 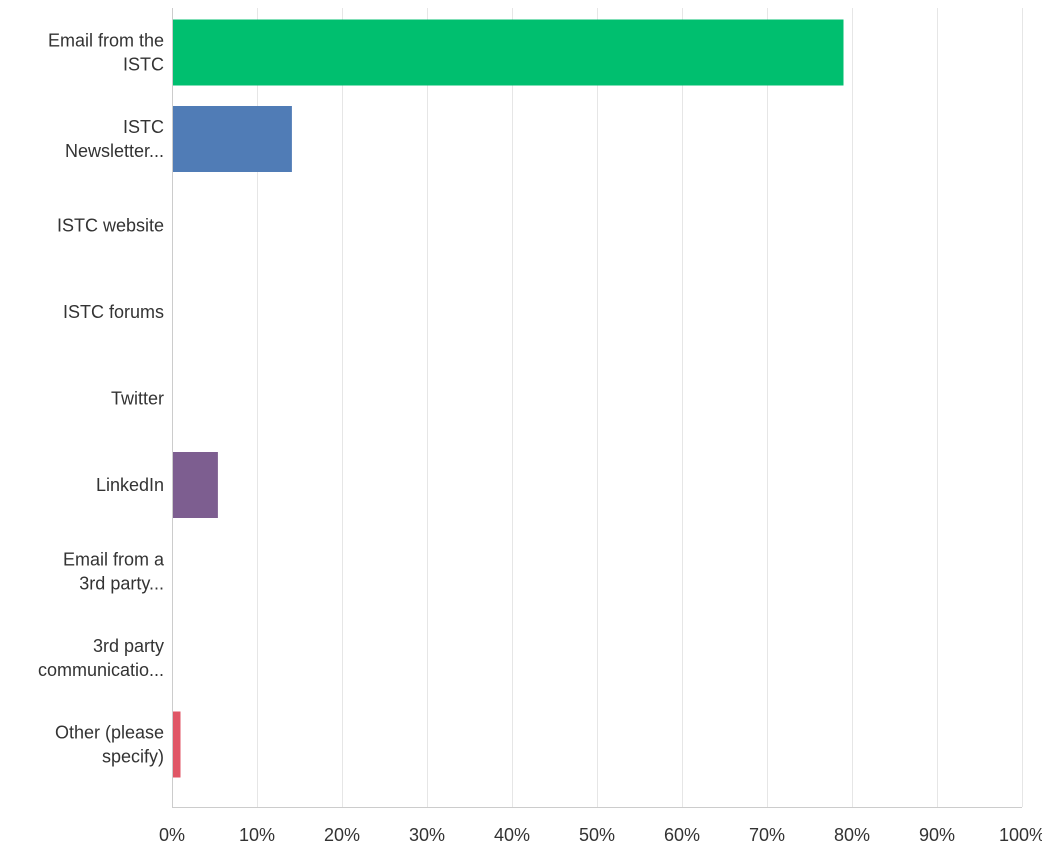 What do you see at coordinates (597, 835) in the screenshot?
I see `x-tick-label: 50%` at bounding box center [597, 835].